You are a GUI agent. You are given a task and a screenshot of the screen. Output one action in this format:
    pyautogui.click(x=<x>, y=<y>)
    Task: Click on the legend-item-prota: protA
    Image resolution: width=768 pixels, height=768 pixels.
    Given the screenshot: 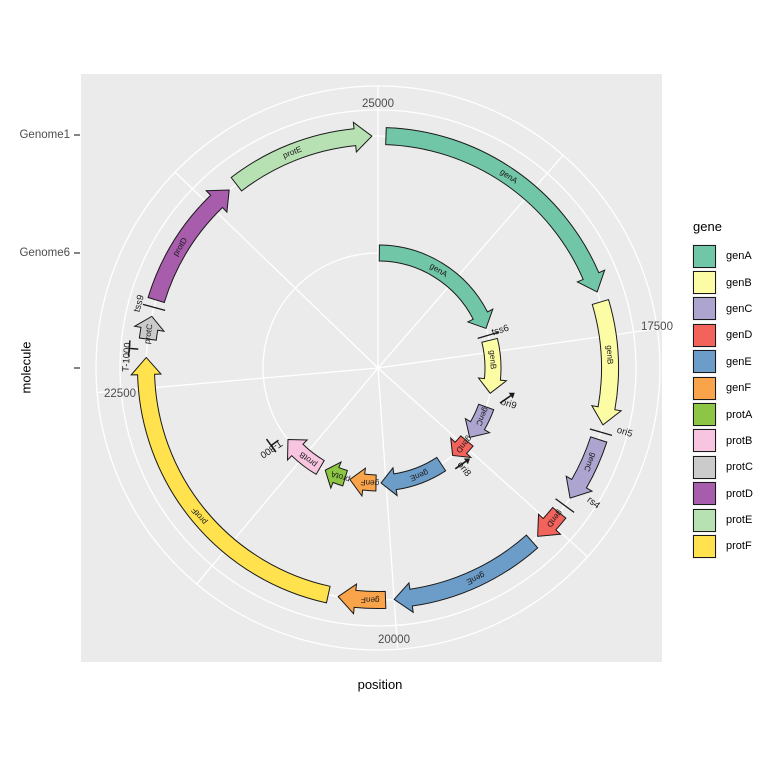 What is the action you would take?
    pyautogui.click(x=722, y=414)
    